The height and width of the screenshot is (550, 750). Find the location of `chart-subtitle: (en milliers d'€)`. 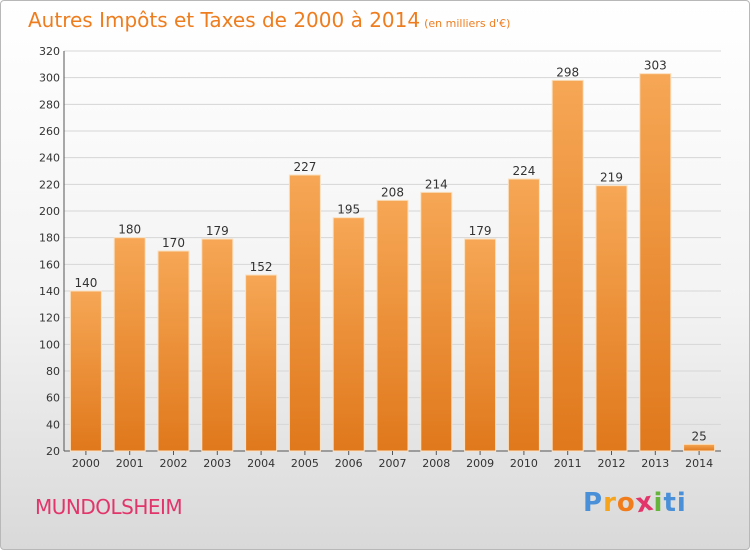

chart-subtitle: (en milliers d'€) is located at coordinates (467, 23).